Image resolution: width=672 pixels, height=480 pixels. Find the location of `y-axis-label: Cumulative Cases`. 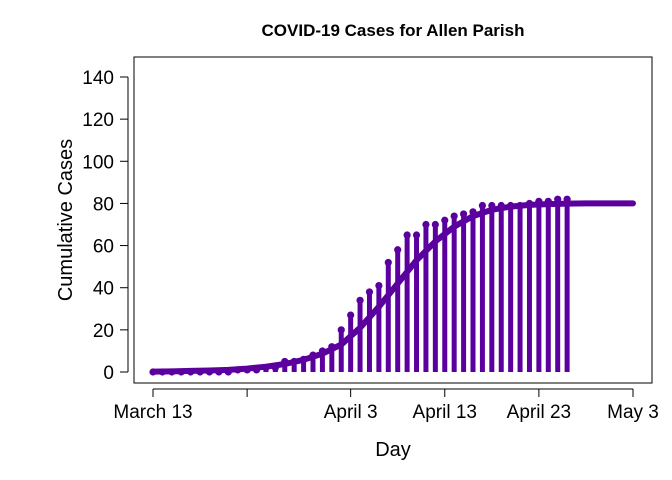

y-axis-label: Cumulative Cases is located at coordinates (66, 220).